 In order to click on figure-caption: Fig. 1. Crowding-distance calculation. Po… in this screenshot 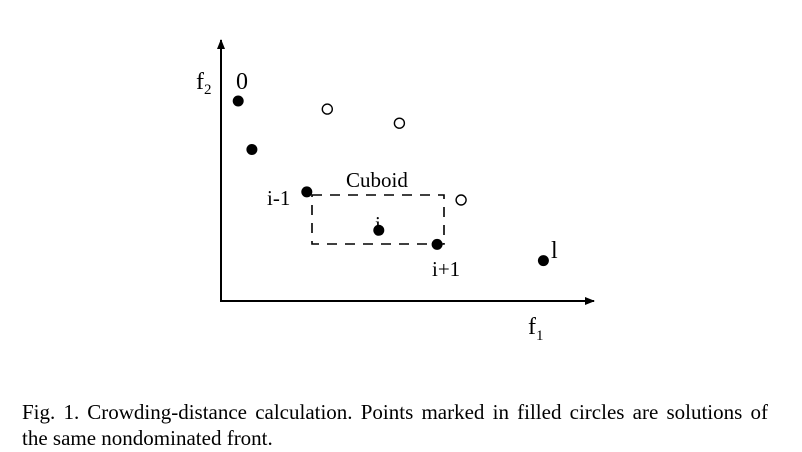, I will do `click(395, 425)`.